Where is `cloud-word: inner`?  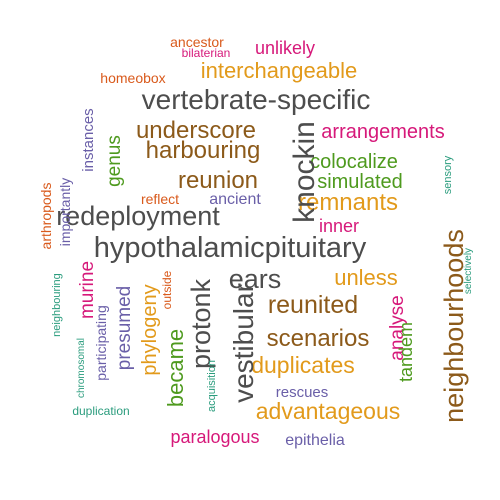
cloud-word: inner is located at coordinates (339, 225).